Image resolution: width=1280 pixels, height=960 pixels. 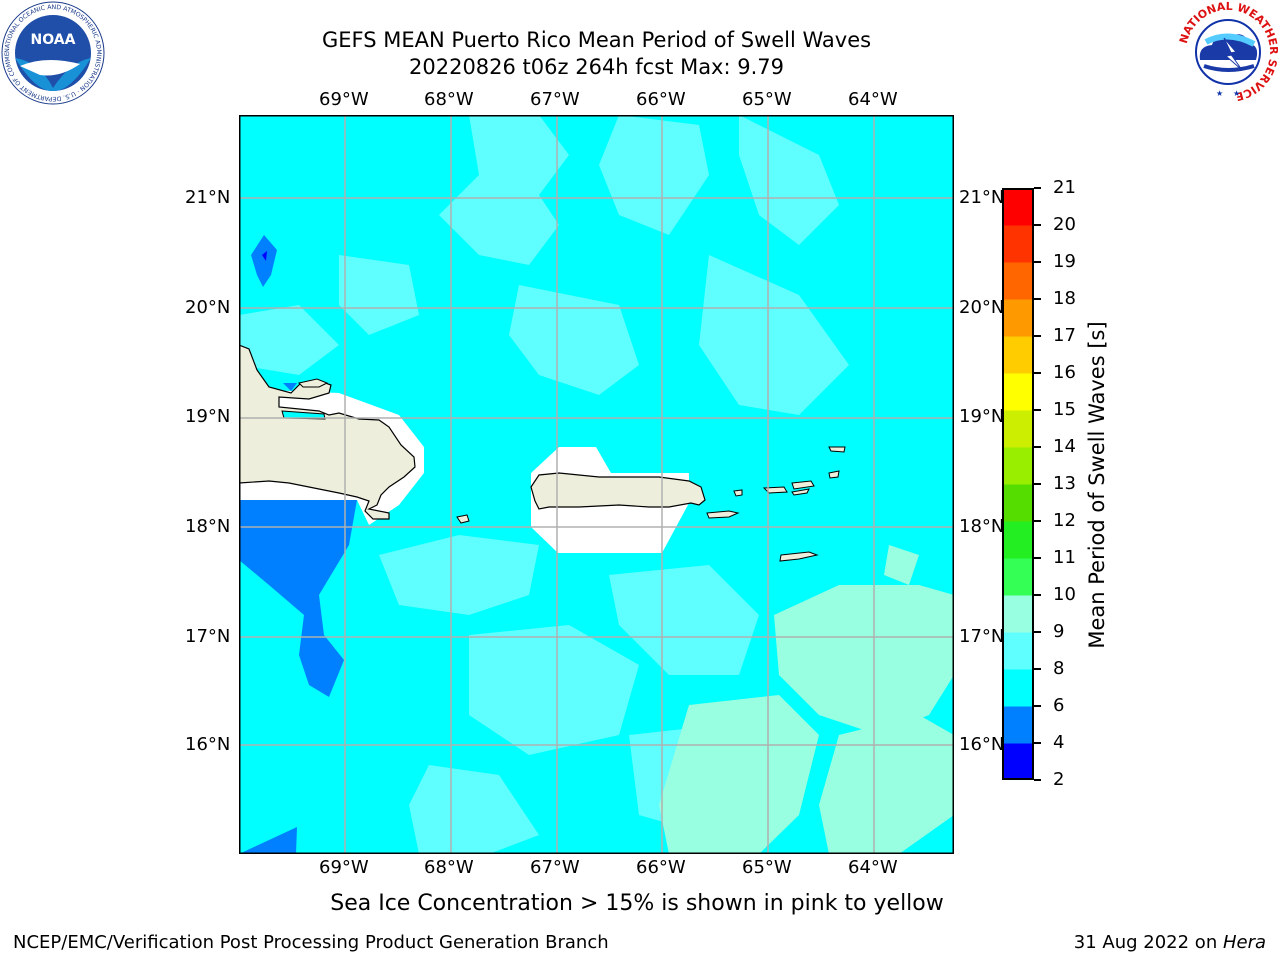 What do you see at coordinates (1064, 520) in the screenshot?
I see `colorbar-tick-label: 12` at bounding box center [1064, 520].